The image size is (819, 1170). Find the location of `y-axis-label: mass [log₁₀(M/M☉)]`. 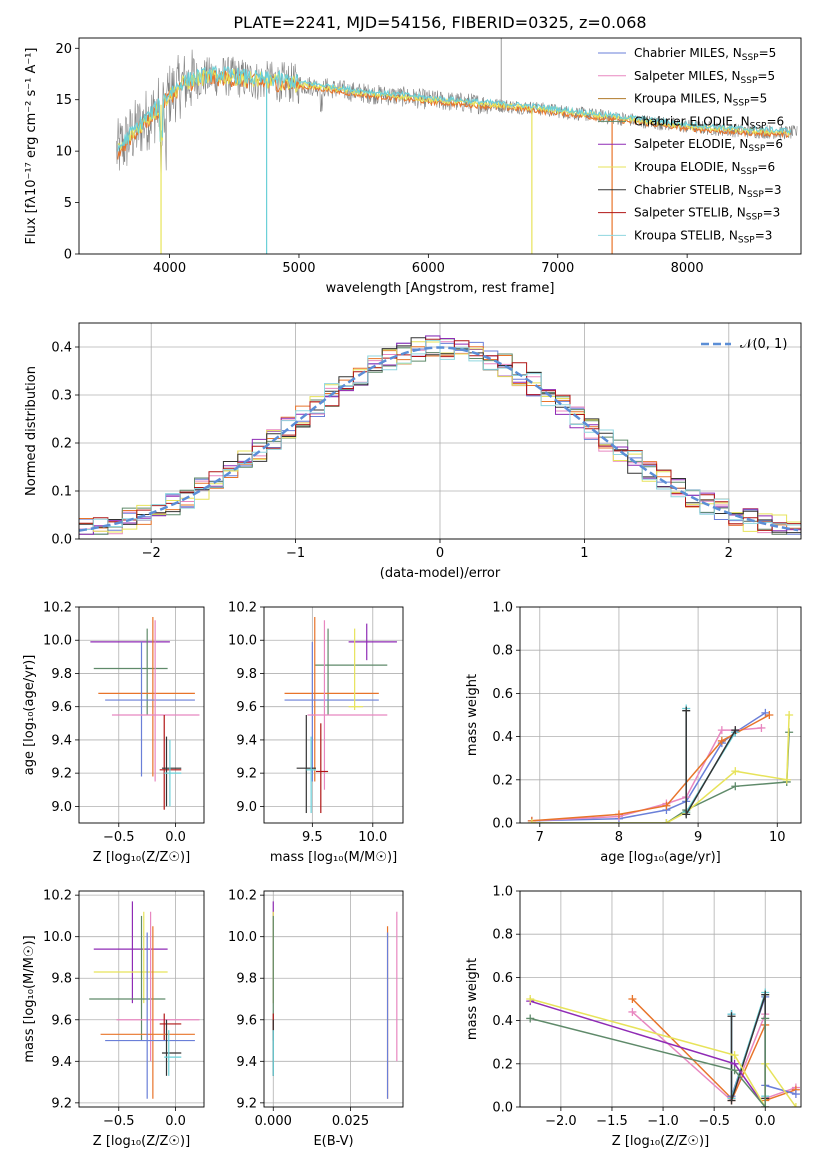

y-axis-label: mass [log₁₀(M/M☉)] is located at coordinates (29, 998).